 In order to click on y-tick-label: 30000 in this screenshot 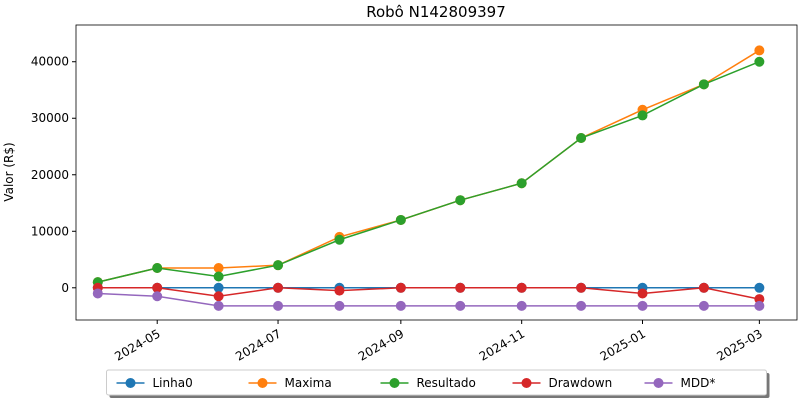, I will do `click(50, 118)`.